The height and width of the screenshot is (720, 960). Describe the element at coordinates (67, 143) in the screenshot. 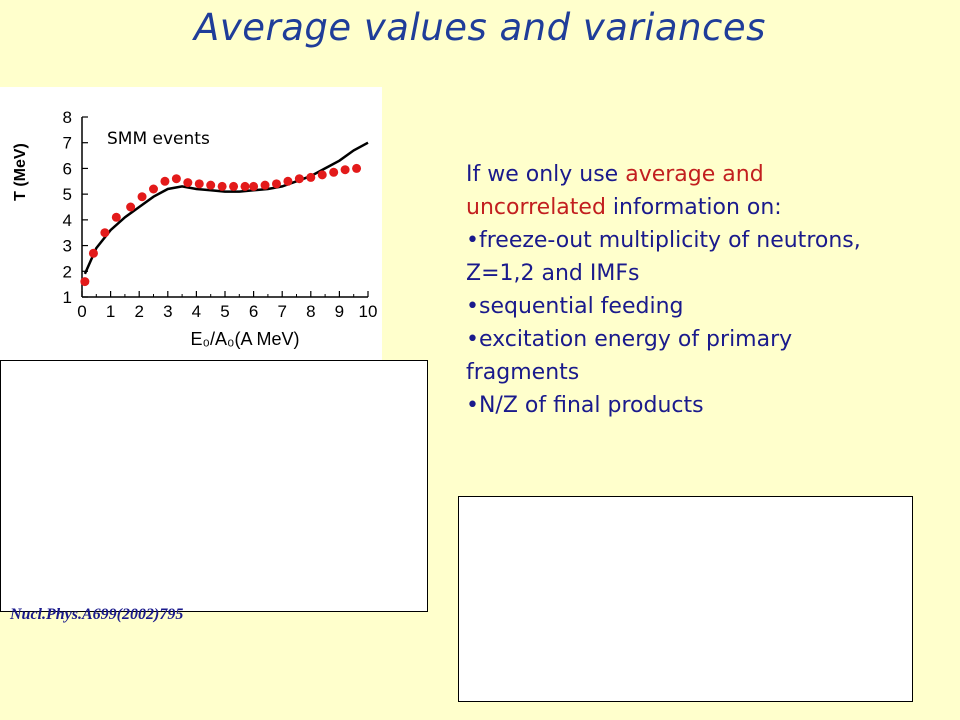

I see `y-tick-label: 7` at that location.